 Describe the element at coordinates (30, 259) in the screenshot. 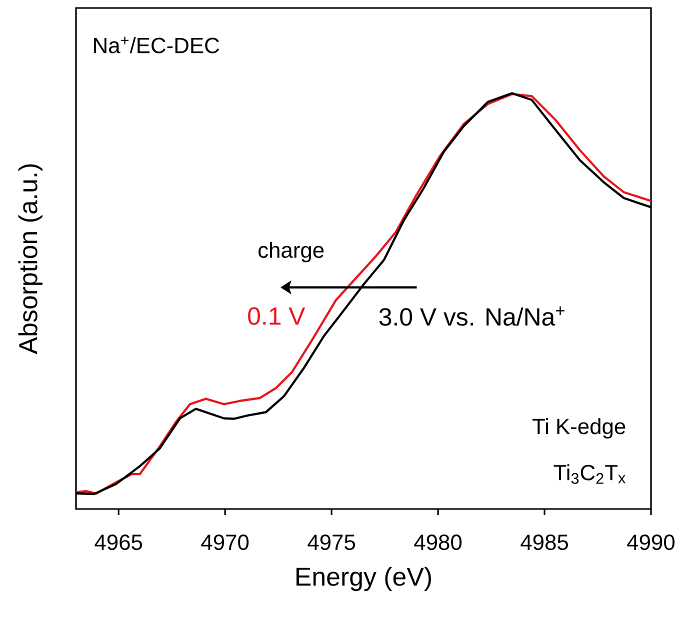

I see `y-axis-title: Absorption (a.u.)` at that location.